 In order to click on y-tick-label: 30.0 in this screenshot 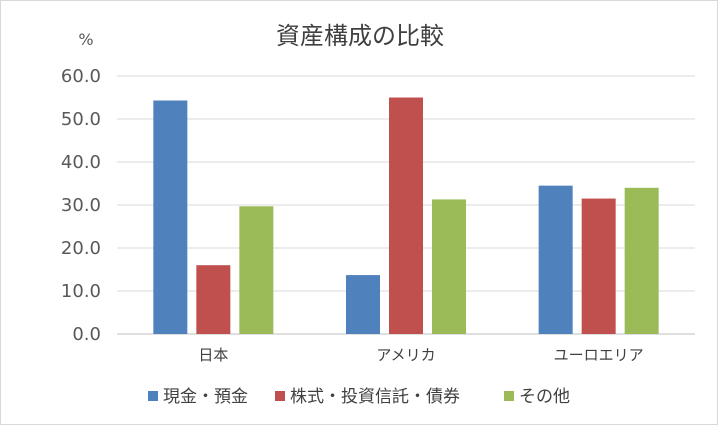, I will do `click(81, 205)`.